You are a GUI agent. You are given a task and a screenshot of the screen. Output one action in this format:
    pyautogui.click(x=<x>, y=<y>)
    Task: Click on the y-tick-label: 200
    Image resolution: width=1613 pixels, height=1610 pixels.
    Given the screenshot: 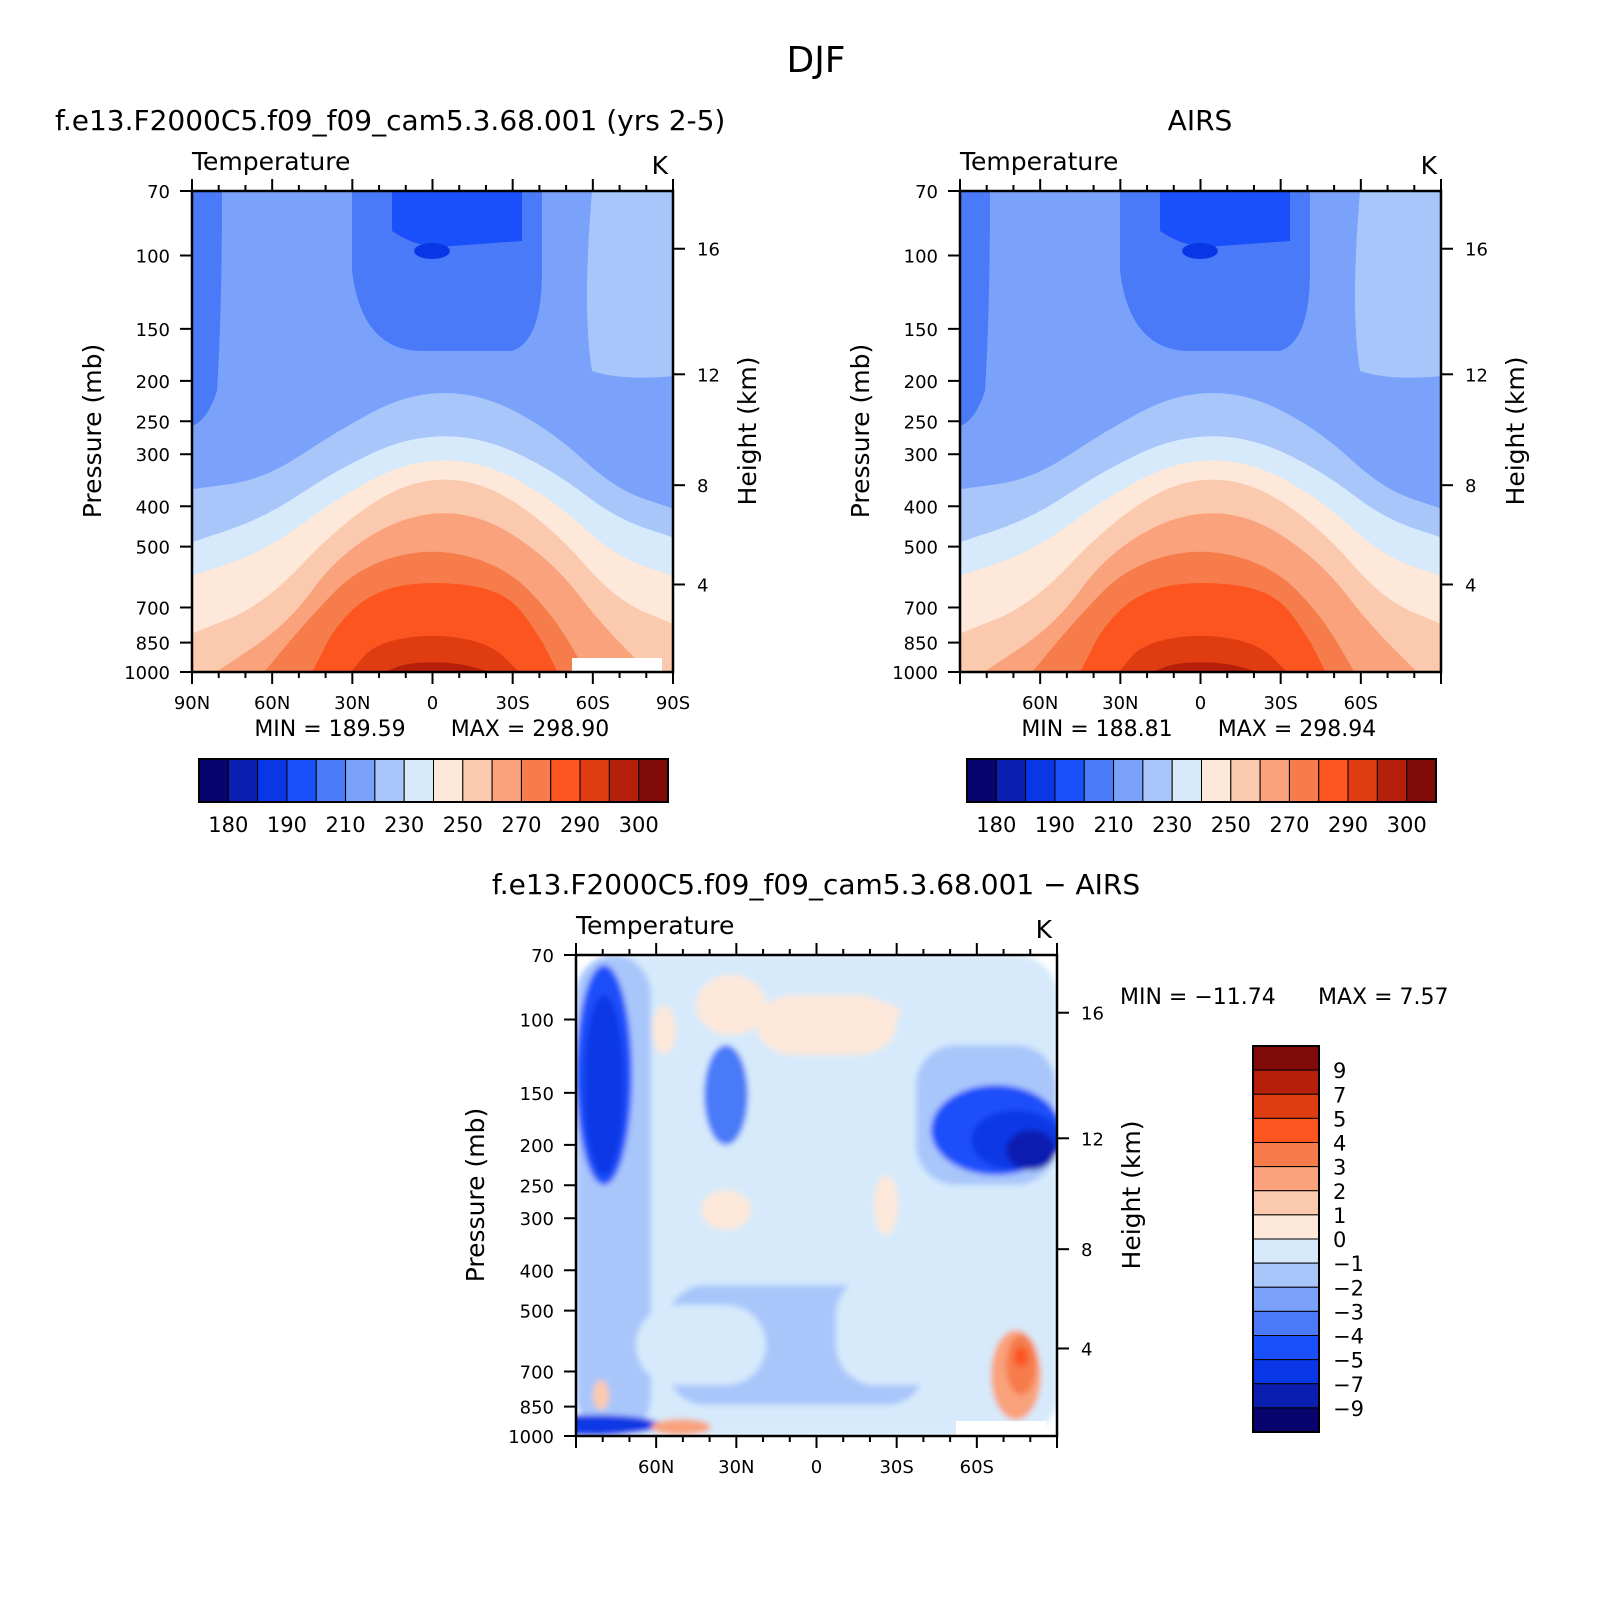 What is the action you would take?
    pyautogui.click(x=921, y=382)
    